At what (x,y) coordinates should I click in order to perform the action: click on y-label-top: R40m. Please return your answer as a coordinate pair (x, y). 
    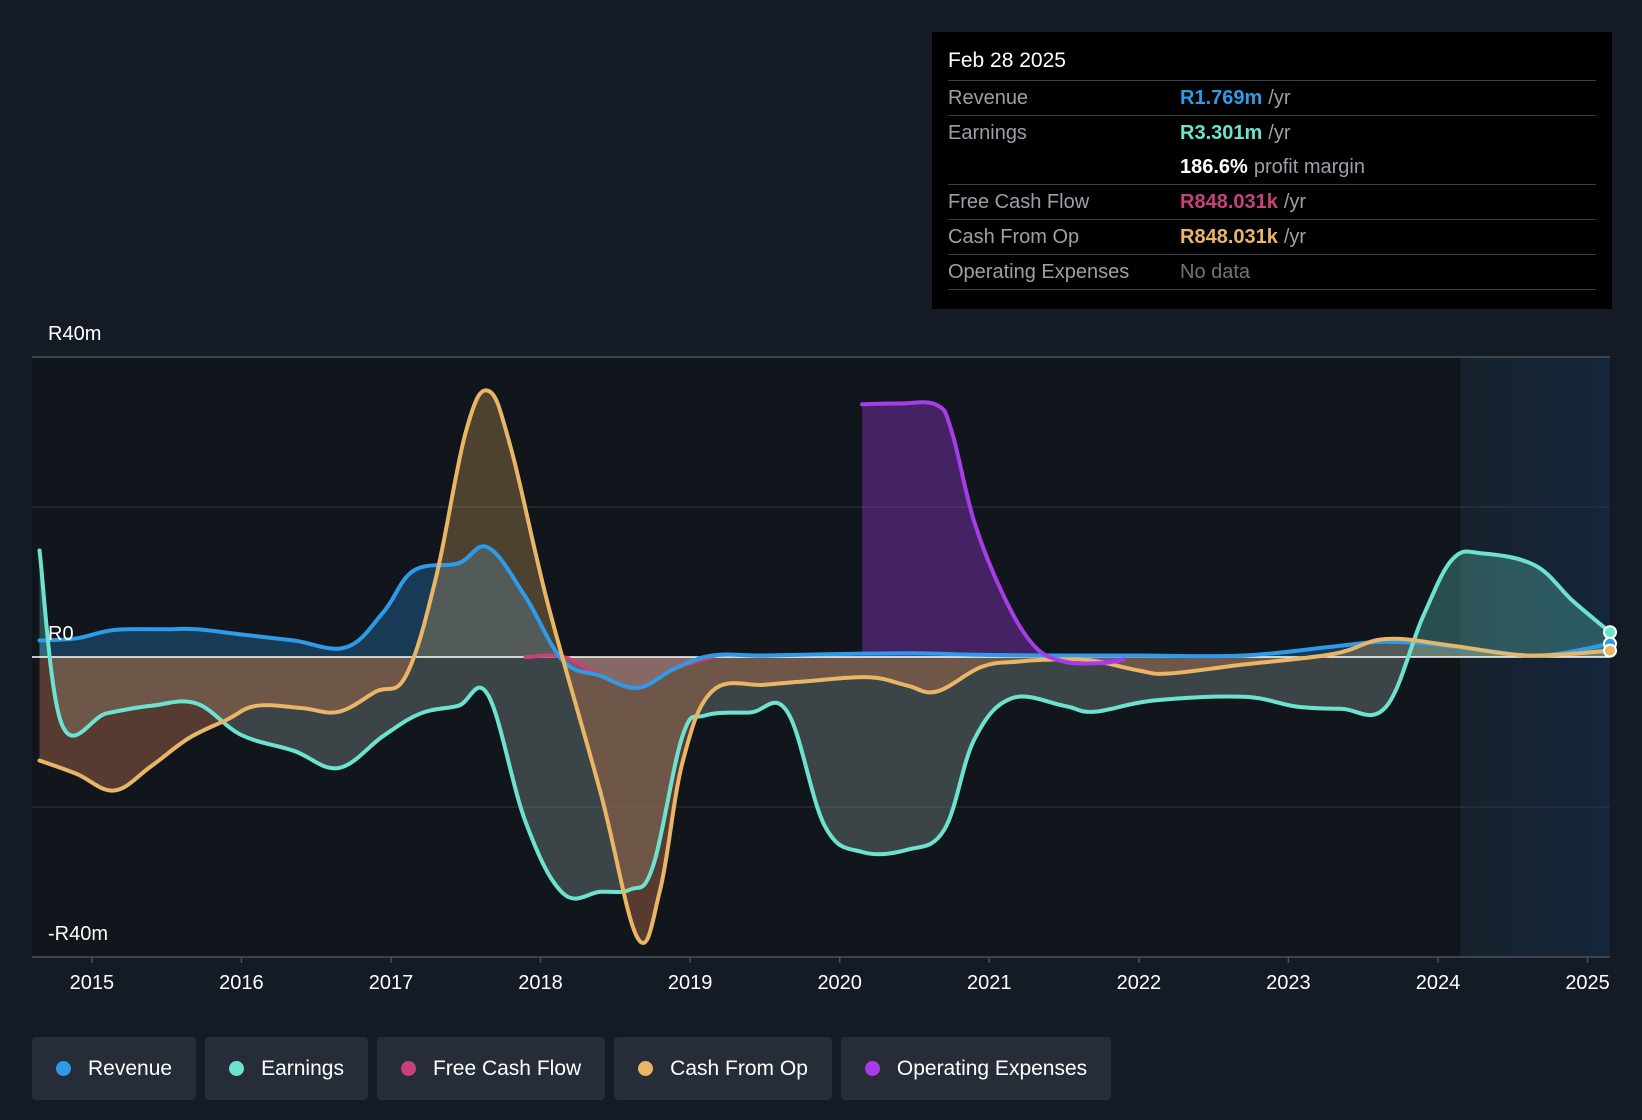
    Looking at the image, I should click on (74, 334).